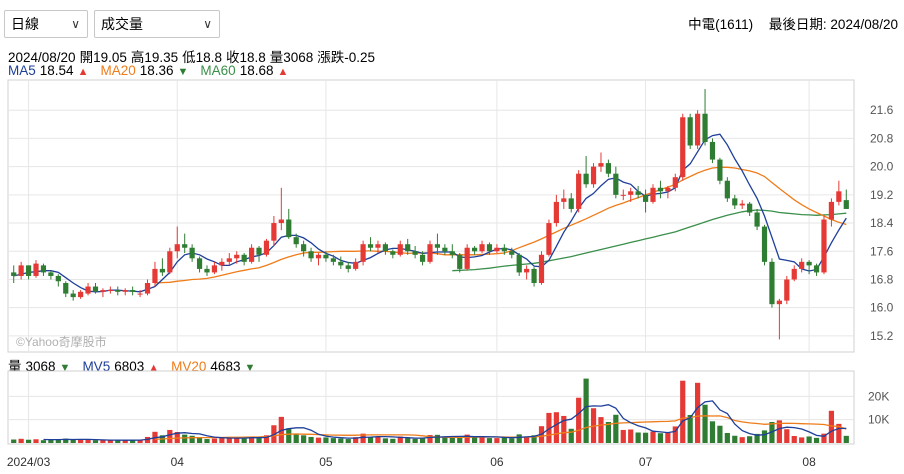  What do you see at coordinates (15, 366) in the screenshot?
I see `vol-label: 量` at bounding box center [15, 366].